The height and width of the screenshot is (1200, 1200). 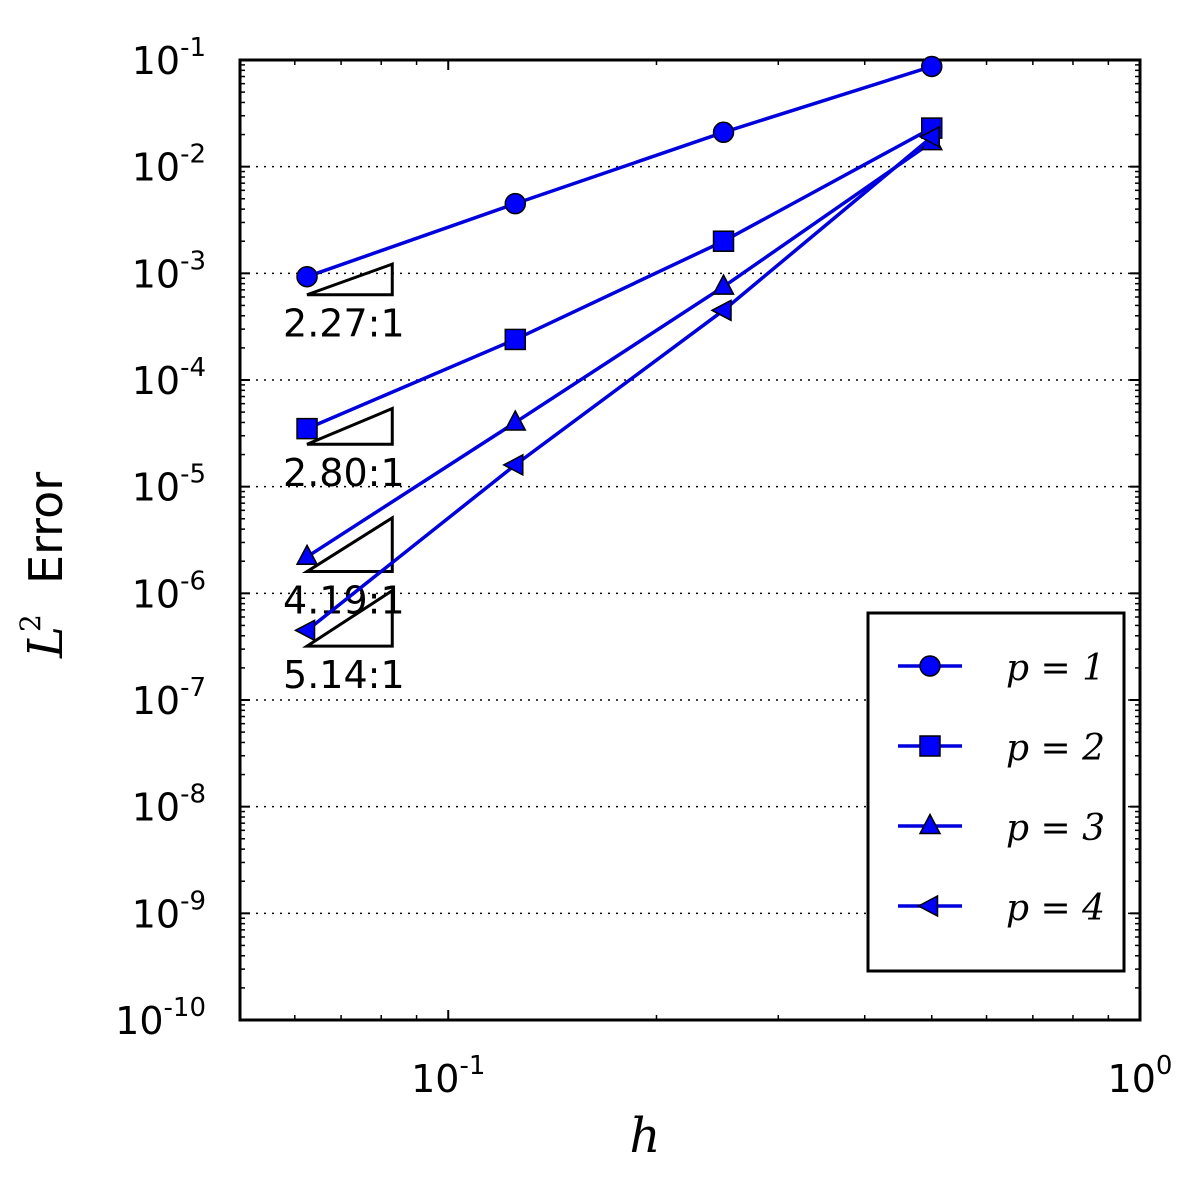 I want to click on legend-entry-1: p = 1, so click(x=1001, y=668).